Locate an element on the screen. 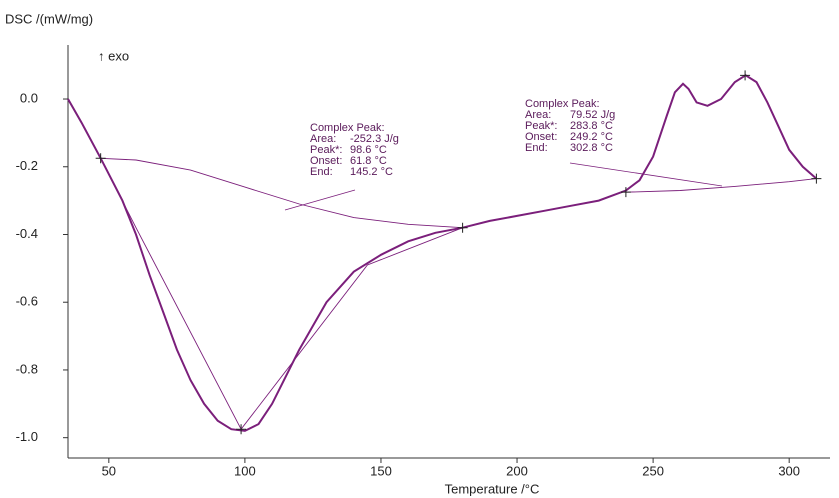 The width and height of the screenshot is (839, 498). x-axis-label: Temperature /°C is located at coordinates (492, 488).